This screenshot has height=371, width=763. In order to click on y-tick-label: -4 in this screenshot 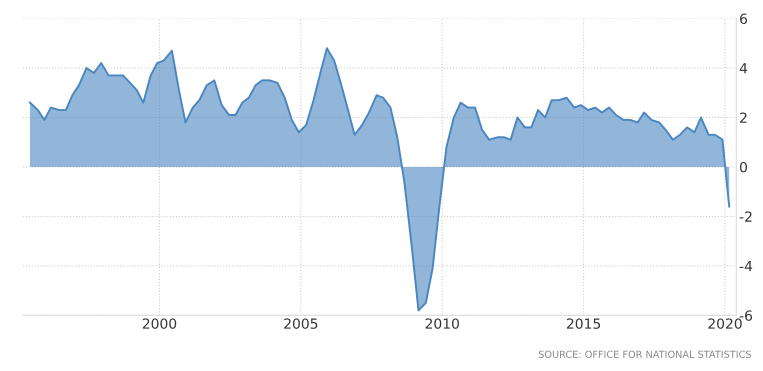, I will do `click(746, 266)`.